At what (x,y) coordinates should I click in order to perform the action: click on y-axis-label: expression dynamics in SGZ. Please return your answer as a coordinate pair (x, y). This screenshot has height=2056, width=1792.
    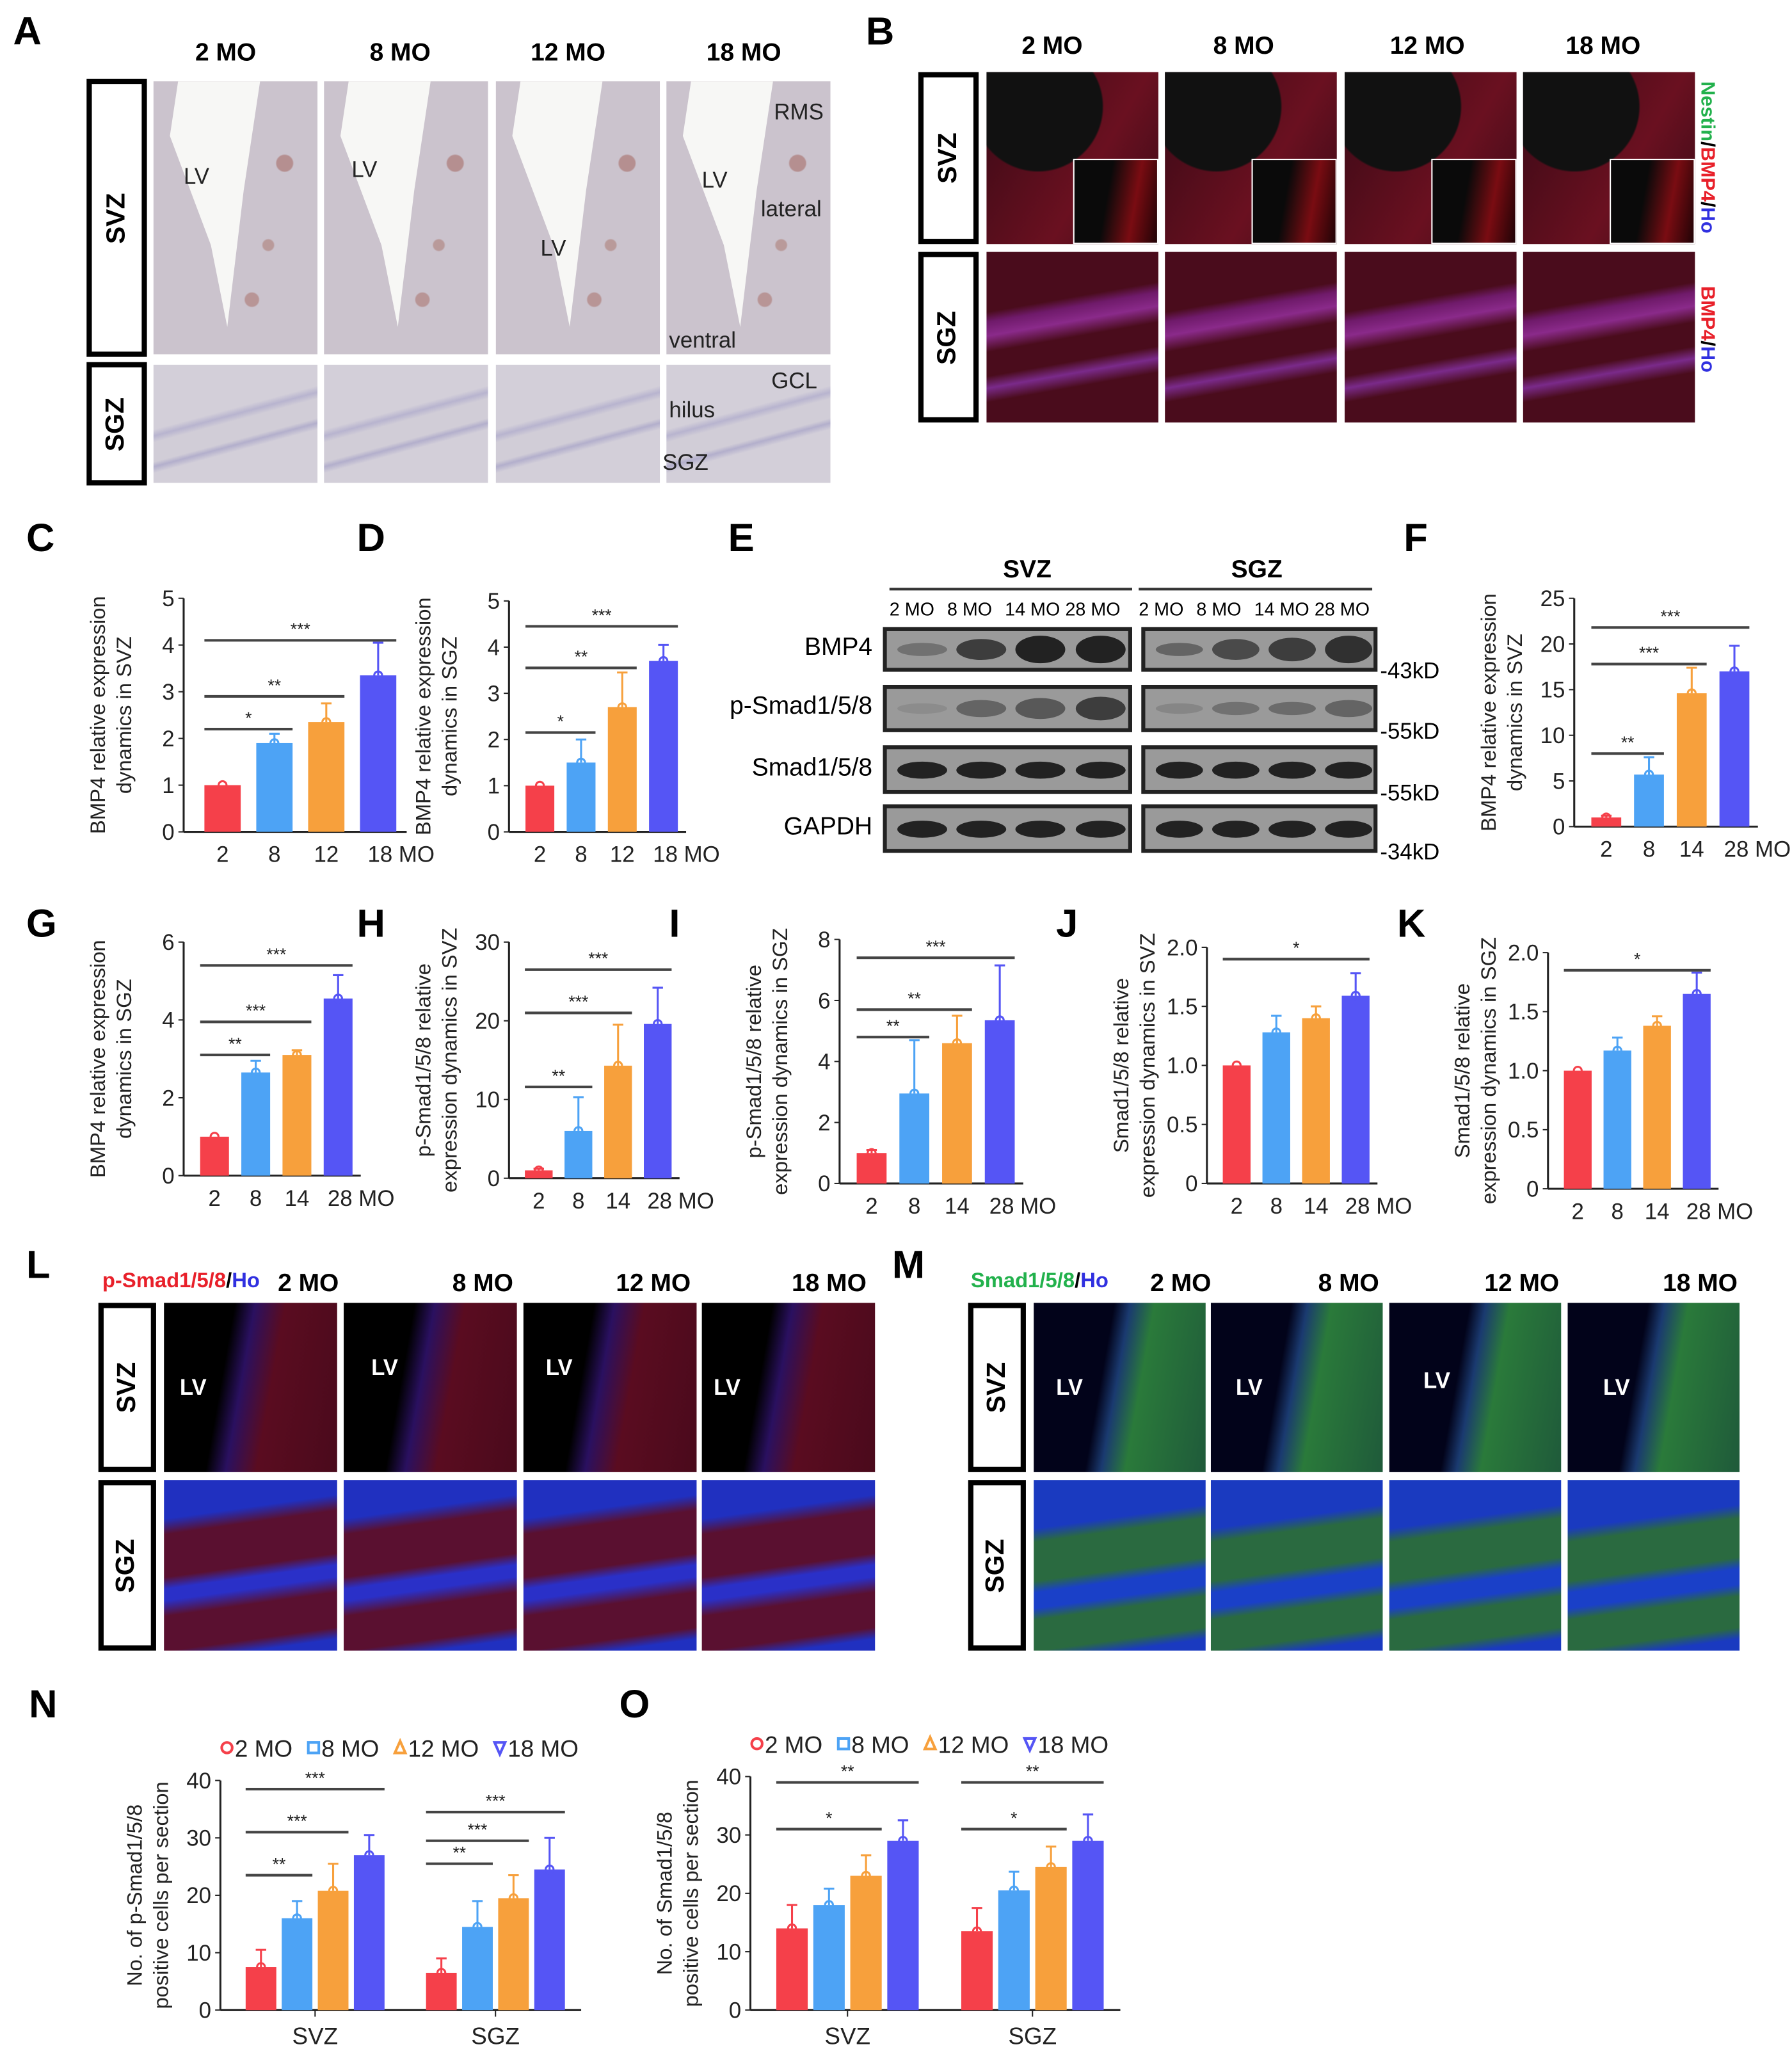
    Looking at the image, I should click on (1488, 1070).